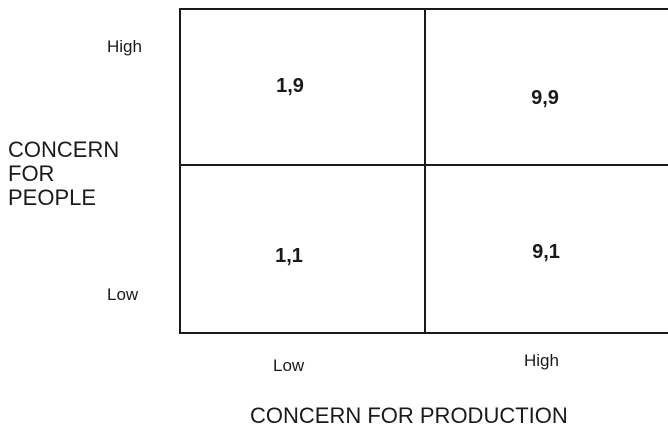  What do you see at coordinates (290, 86) in the screenshot?
I see `cell-top-left: 1,9` at bounding box center [290, 86].